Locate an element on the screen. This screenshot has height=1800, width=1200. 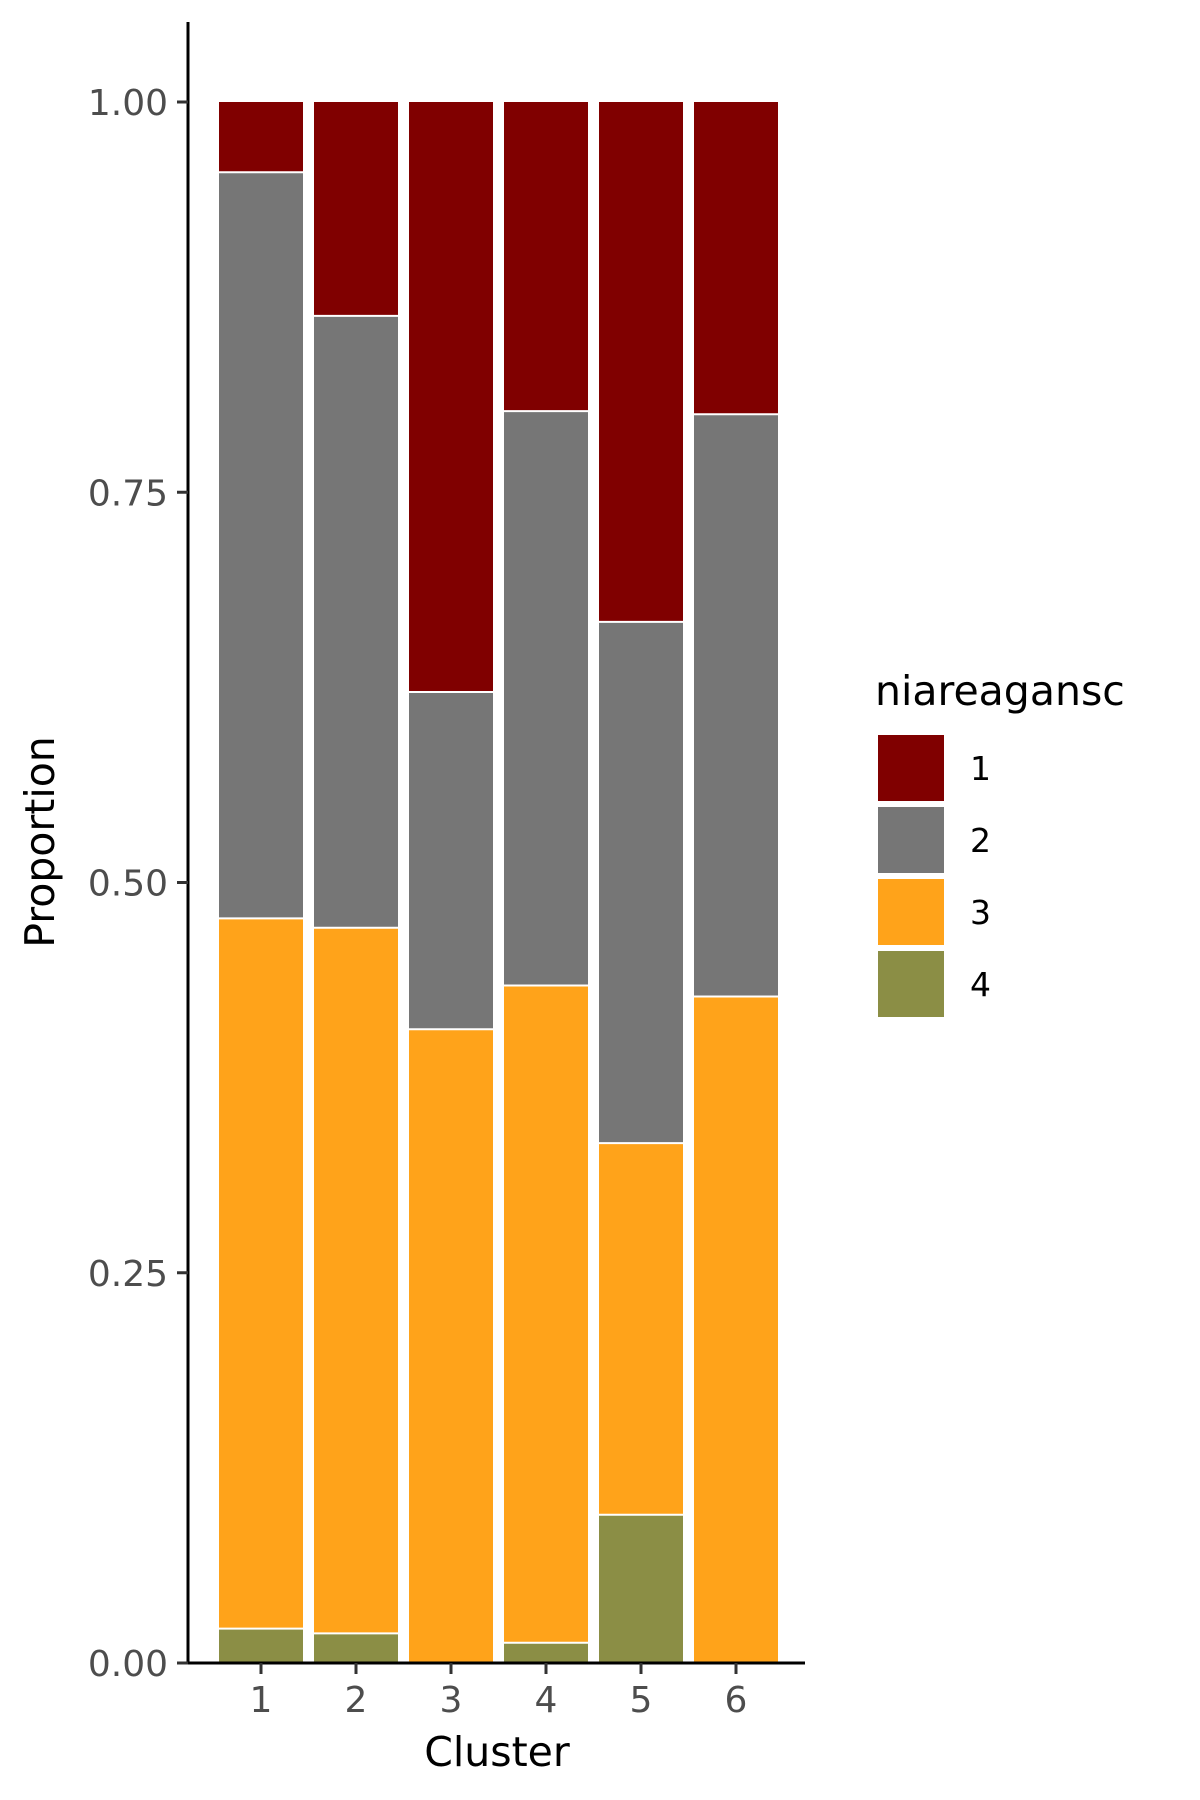
legend: niareagansc 1 2 3 4 is located at coordinates (1000, 842).